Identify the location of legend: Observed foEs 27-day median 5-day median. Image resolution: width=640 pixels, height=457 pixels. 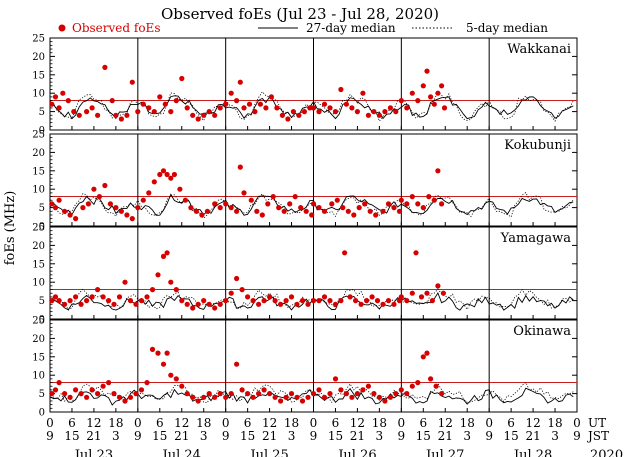
(303, 28).